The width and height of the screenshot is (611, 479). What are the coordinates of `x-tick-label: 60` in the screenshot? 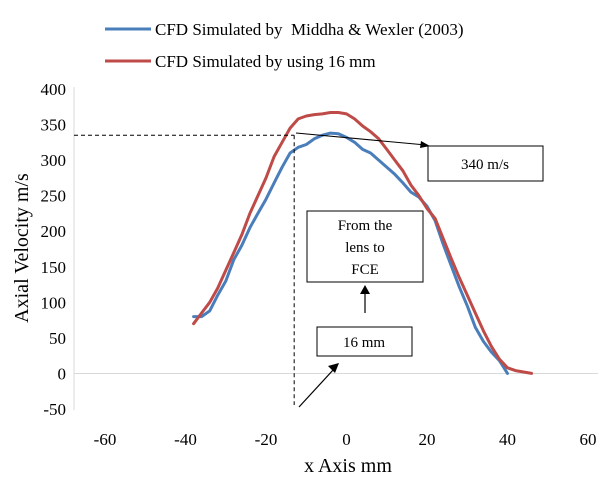 It's located at (588, 439).